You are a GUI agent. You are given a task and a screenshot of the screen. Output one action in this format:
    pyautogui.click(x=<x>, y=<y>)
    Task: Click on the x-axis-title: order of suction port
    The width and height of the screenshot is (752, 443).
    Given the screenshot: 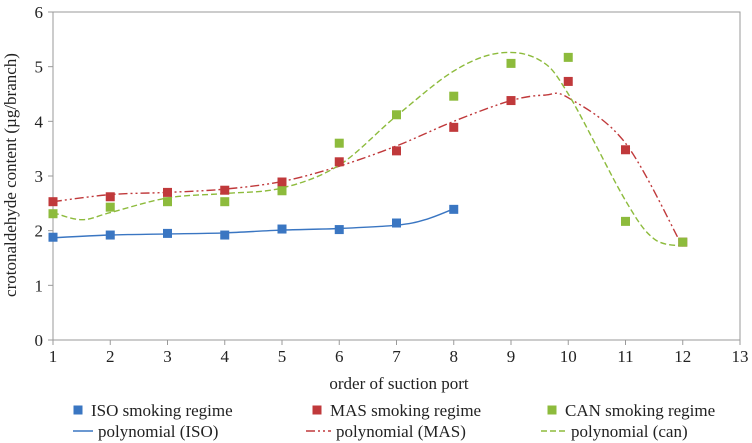 What is the action you would take?
    pyautogui.click(x=399, y=383)
    